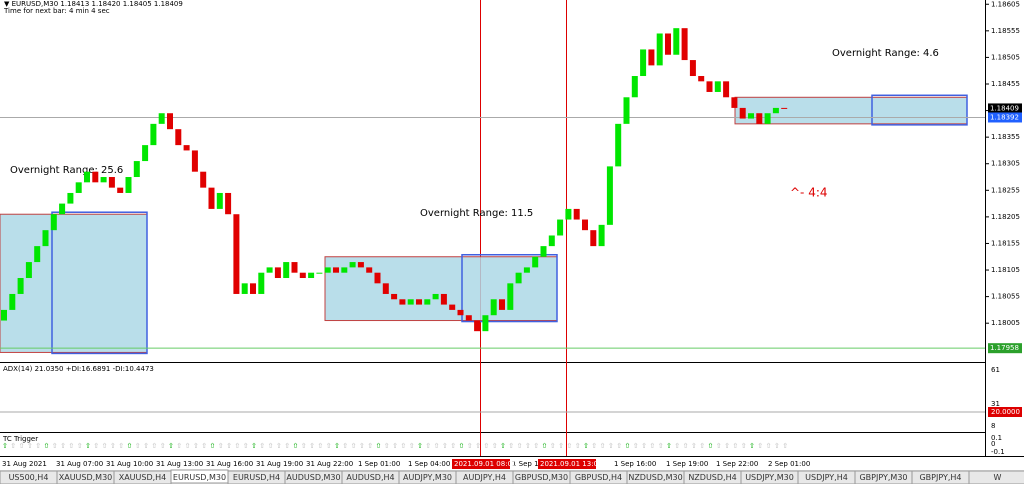  I want to click on tab-label: GBPJPY,M30, so click(883, 477).